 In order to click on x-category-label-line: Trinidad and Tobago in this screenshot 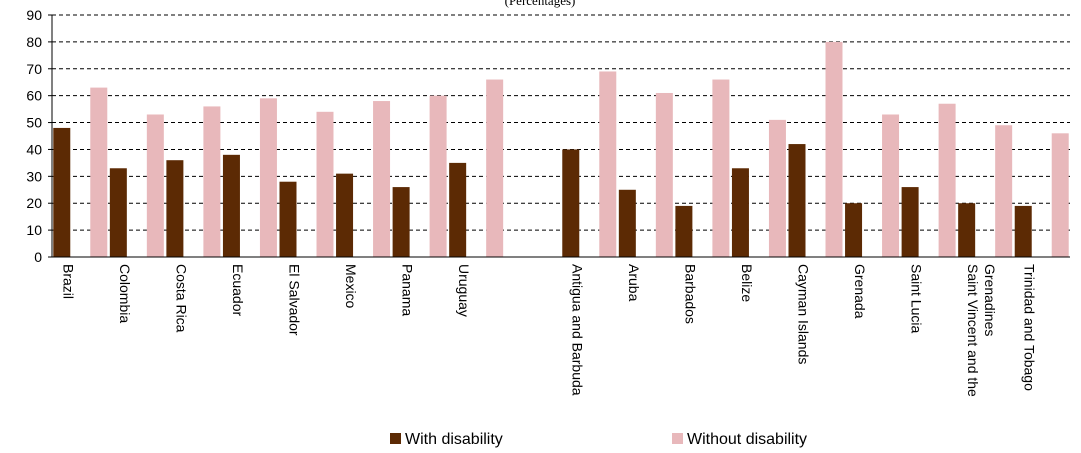, I will do `click(1030, 327)`.